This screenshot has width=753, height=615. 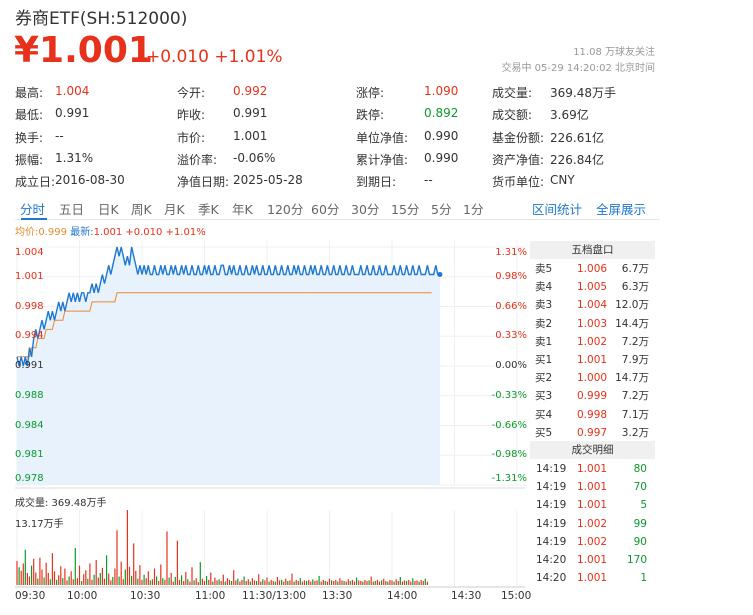 What do you see at coordinates (29, 365) in the screenshot?
I see `y-tick-left: 0.991` at bounding box center [29, 365].